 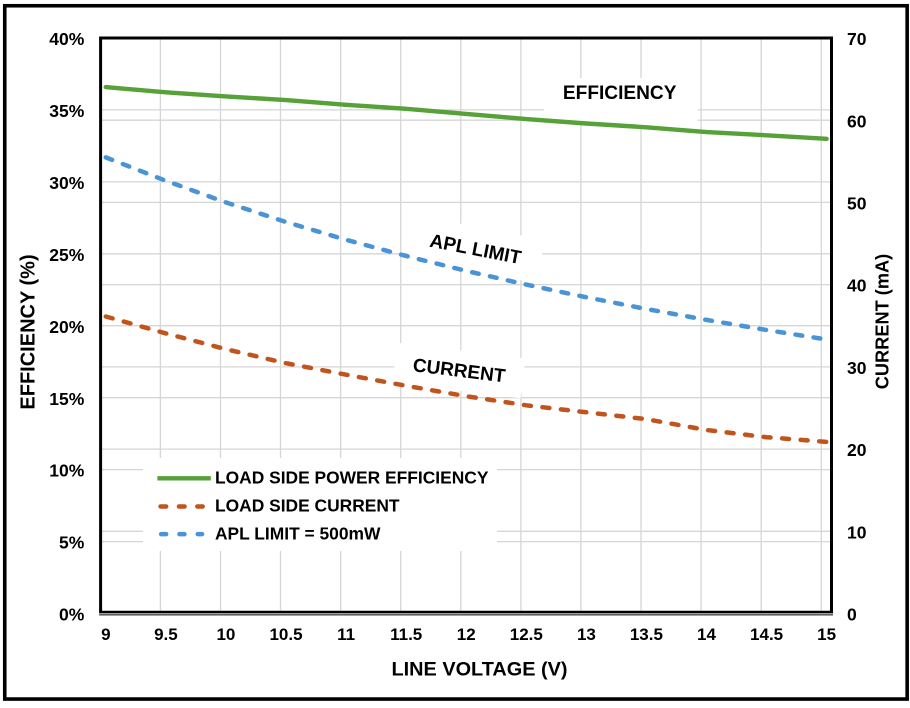 What do you see at coordinates (72, 543) in the screenshot?
I see `svg-text: 5%` at bounding box center [72, 543].